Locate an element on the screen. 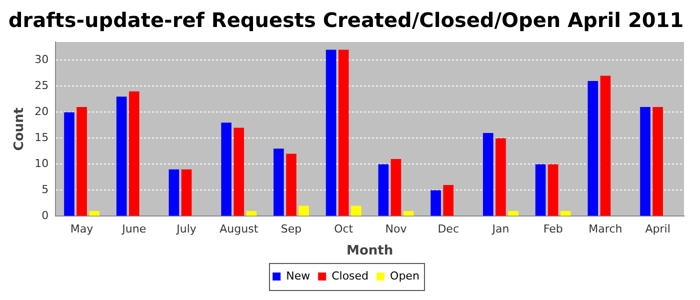 The width and height of the screenshot is (700, 300). x-tick-label: Dec is located at coordinates (448, 229).